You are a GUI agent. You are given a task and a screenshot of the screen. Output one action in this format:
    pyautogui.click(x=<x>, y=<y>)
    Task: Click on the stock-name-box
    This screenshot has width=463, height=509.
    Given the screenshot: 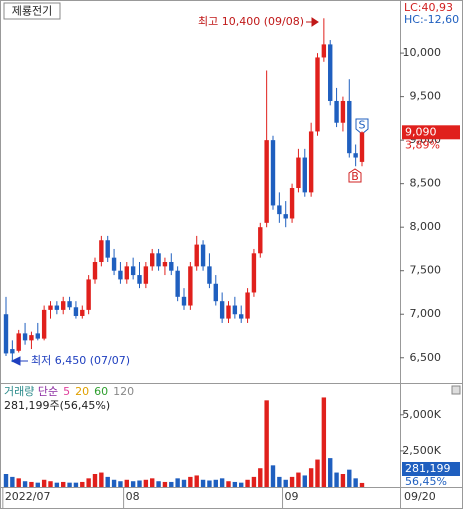 What is the action you would take?
    pyautogui.click(x=32, y=11)
    